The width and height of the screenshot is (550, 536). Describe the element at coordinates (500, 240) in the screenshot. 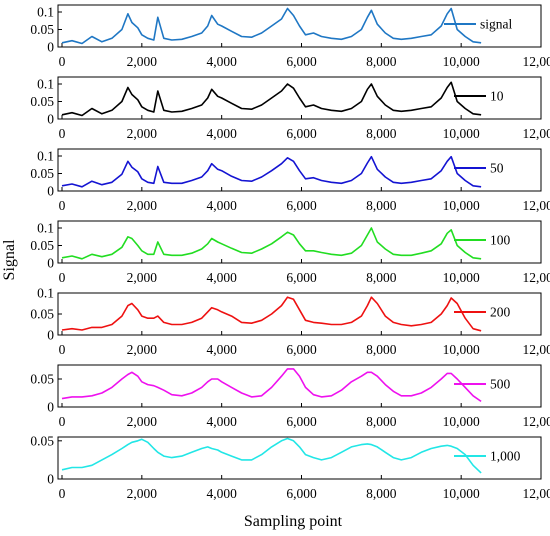

I see `legend-label-3: 100` at that location.